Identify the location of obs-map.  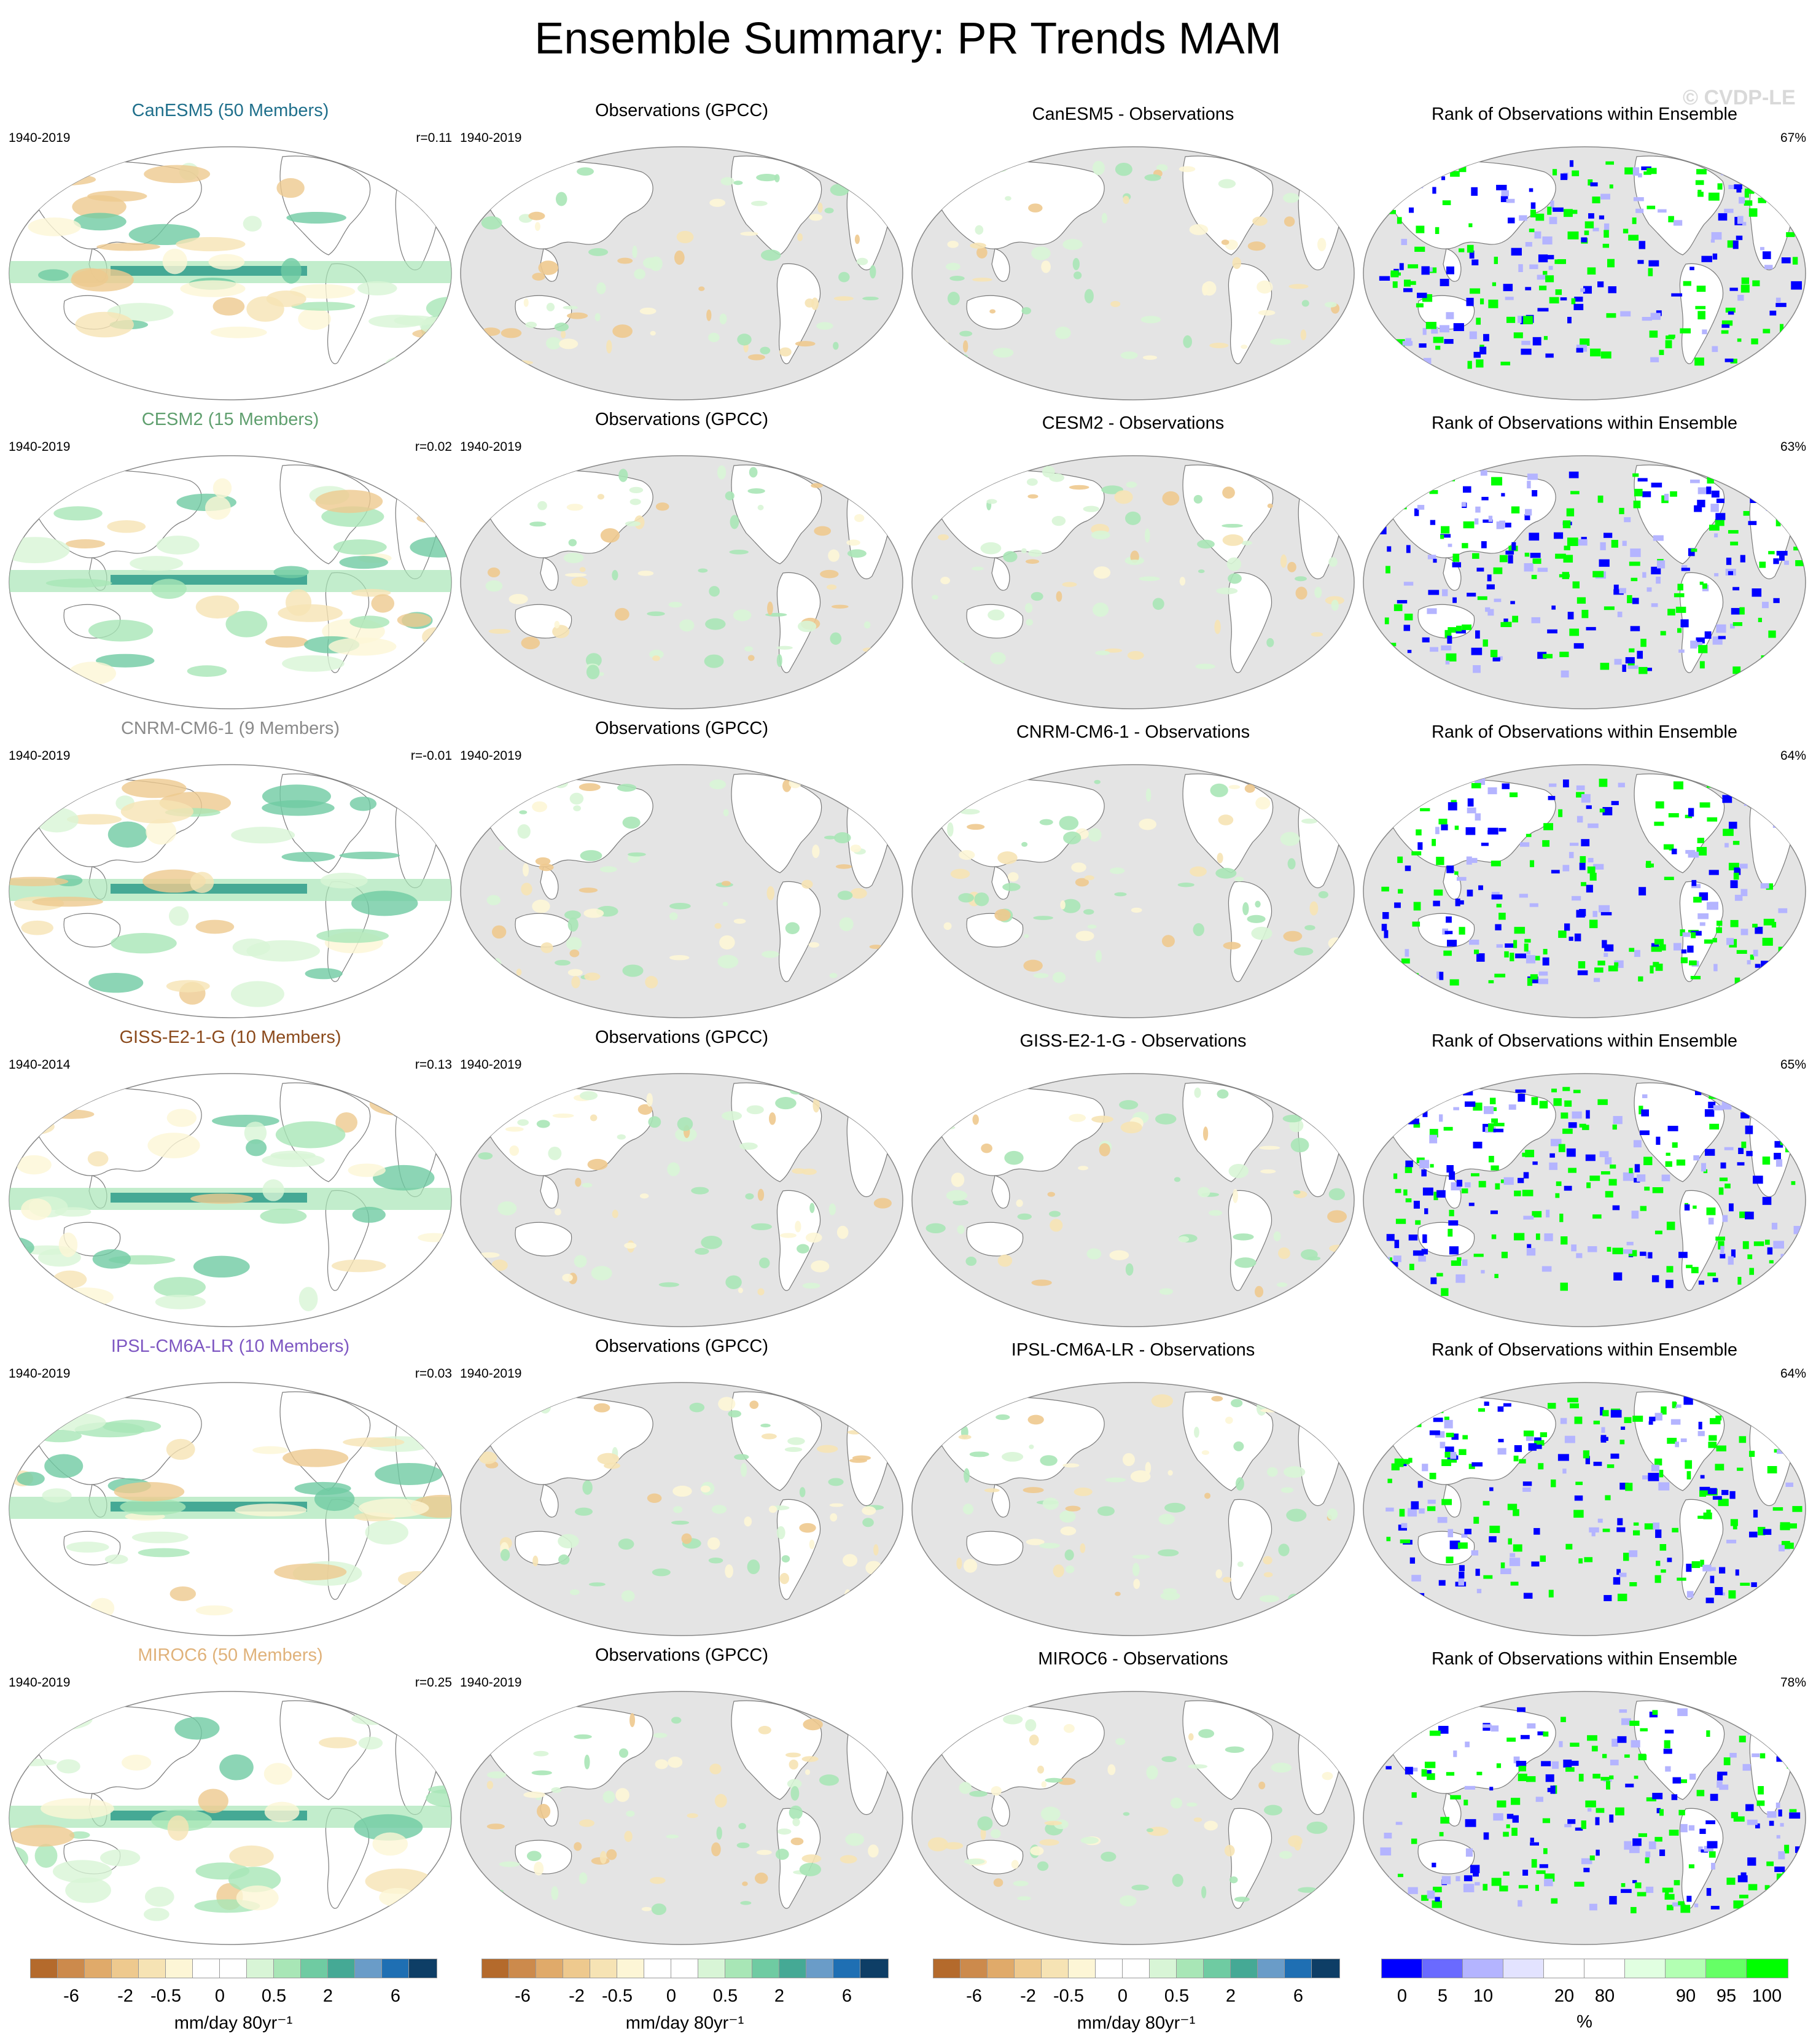
(681, 582).